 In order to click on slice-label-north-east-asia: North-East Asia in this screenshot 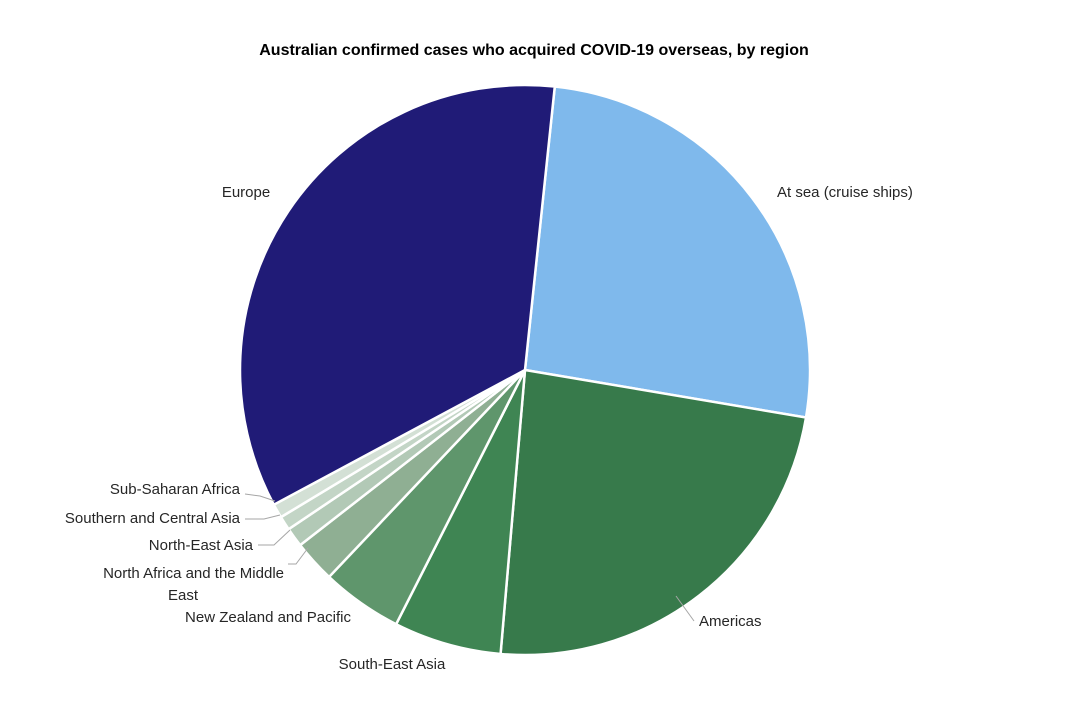, I will do `click(201, 545)`.